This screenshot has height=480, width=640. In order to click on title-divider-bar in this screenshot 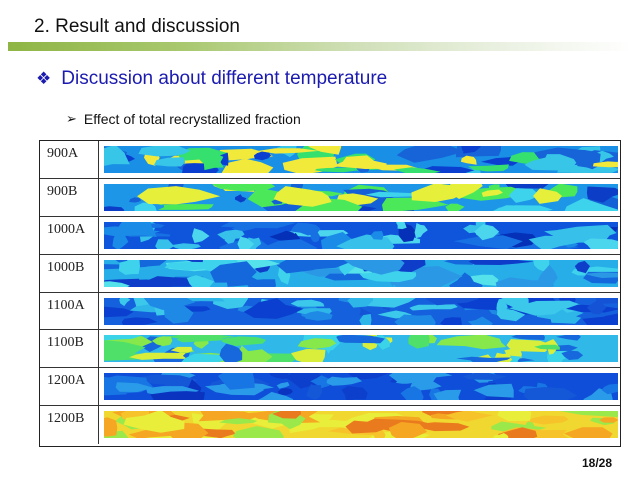, I will do `click(320, 46)`.